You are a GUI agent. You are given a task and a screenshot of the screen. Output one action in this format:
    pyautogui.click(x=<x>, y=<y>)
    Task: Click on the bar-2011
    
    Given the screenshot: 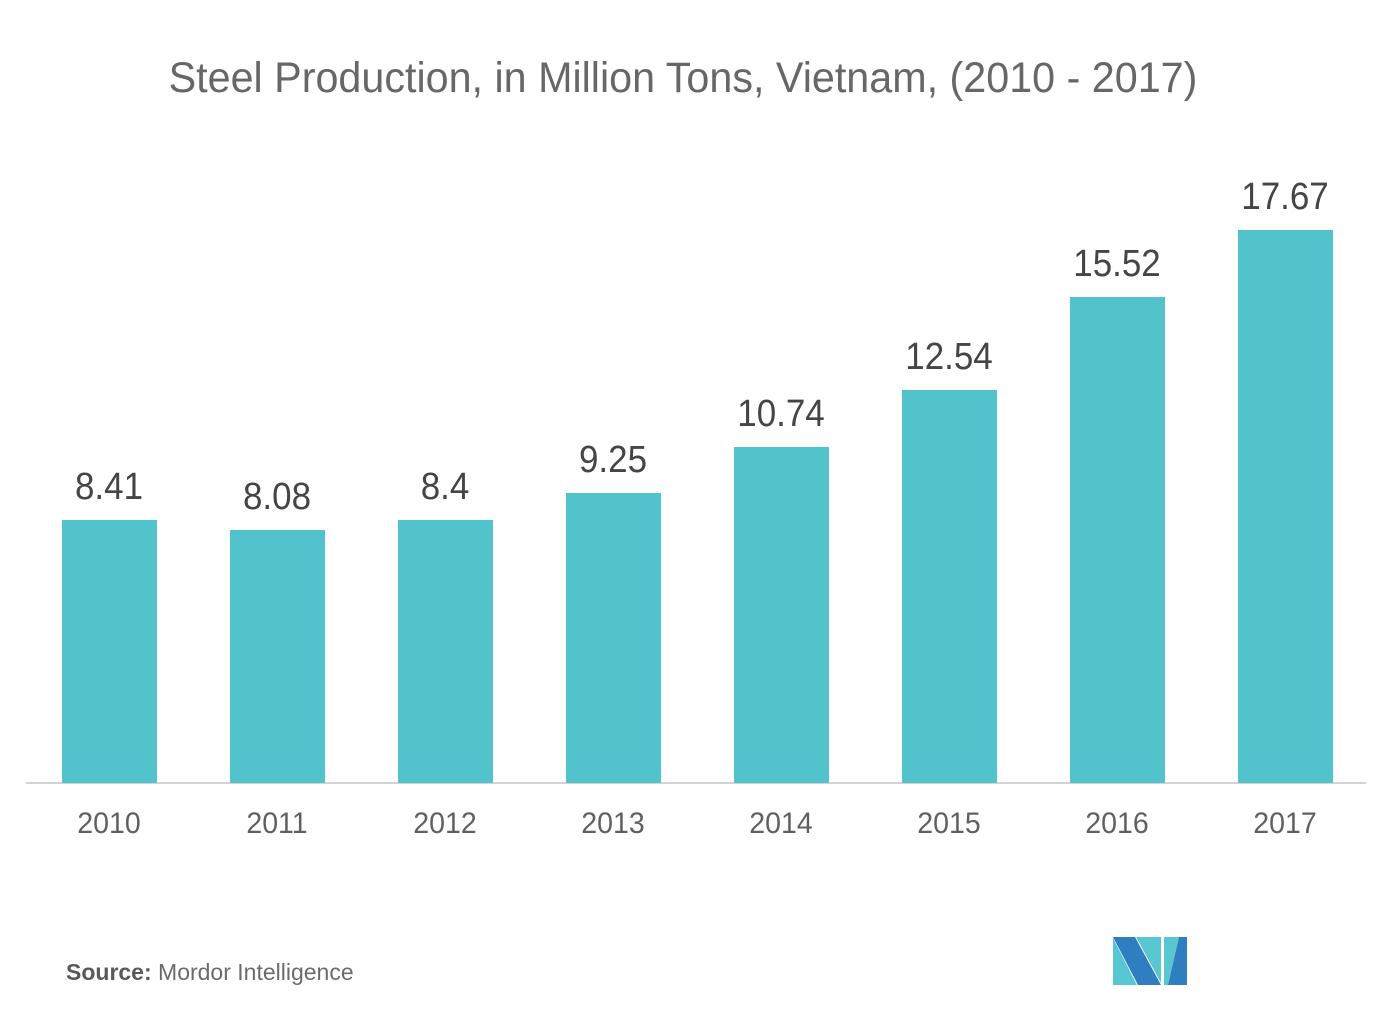 What is the action you would take?
    pyautogui.click(x=277, y=656)
    